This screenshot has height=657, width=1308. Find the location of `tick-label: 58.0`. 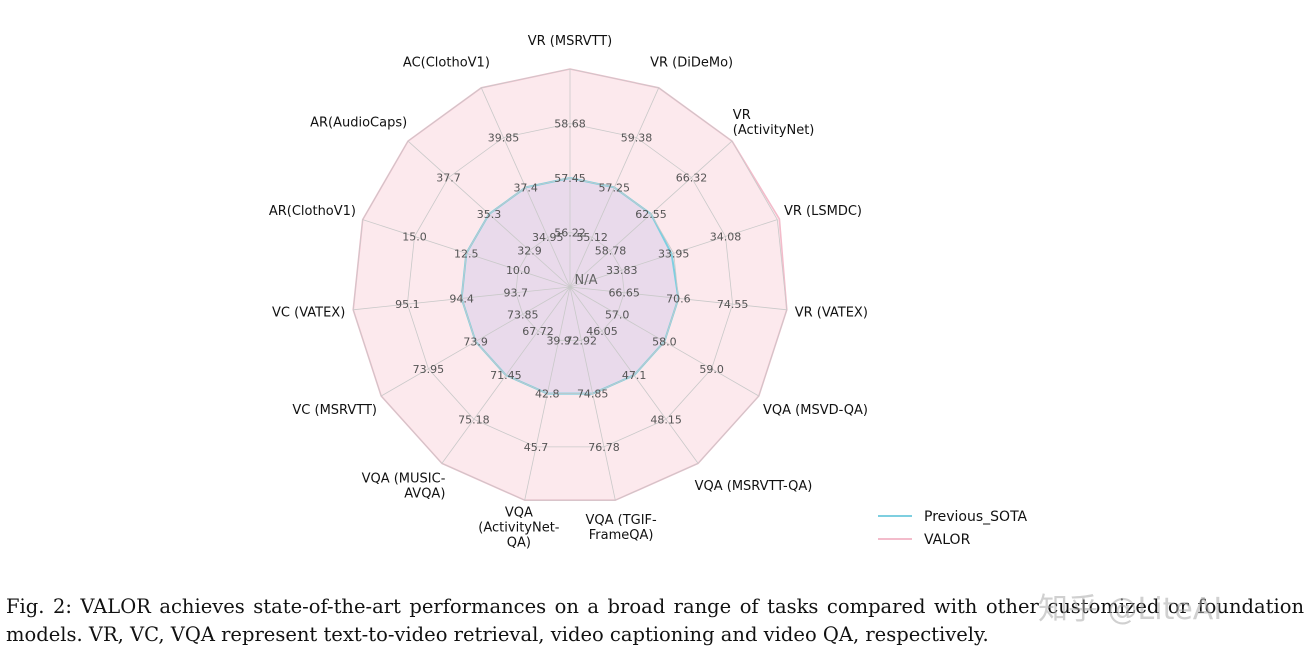

tick-label: 58.0 is located at coordinates (664, 342).